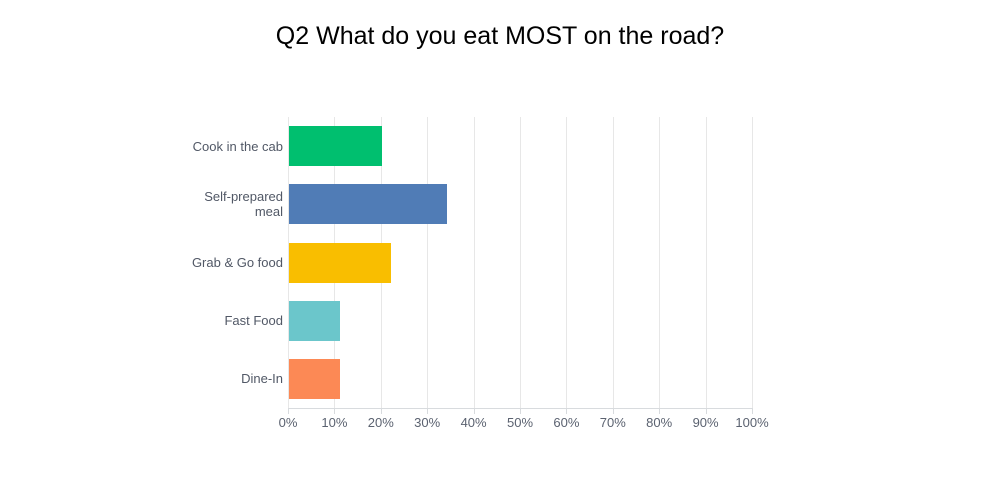  I want to click on x-axis-tick-label: 30%, so click(427, 422).